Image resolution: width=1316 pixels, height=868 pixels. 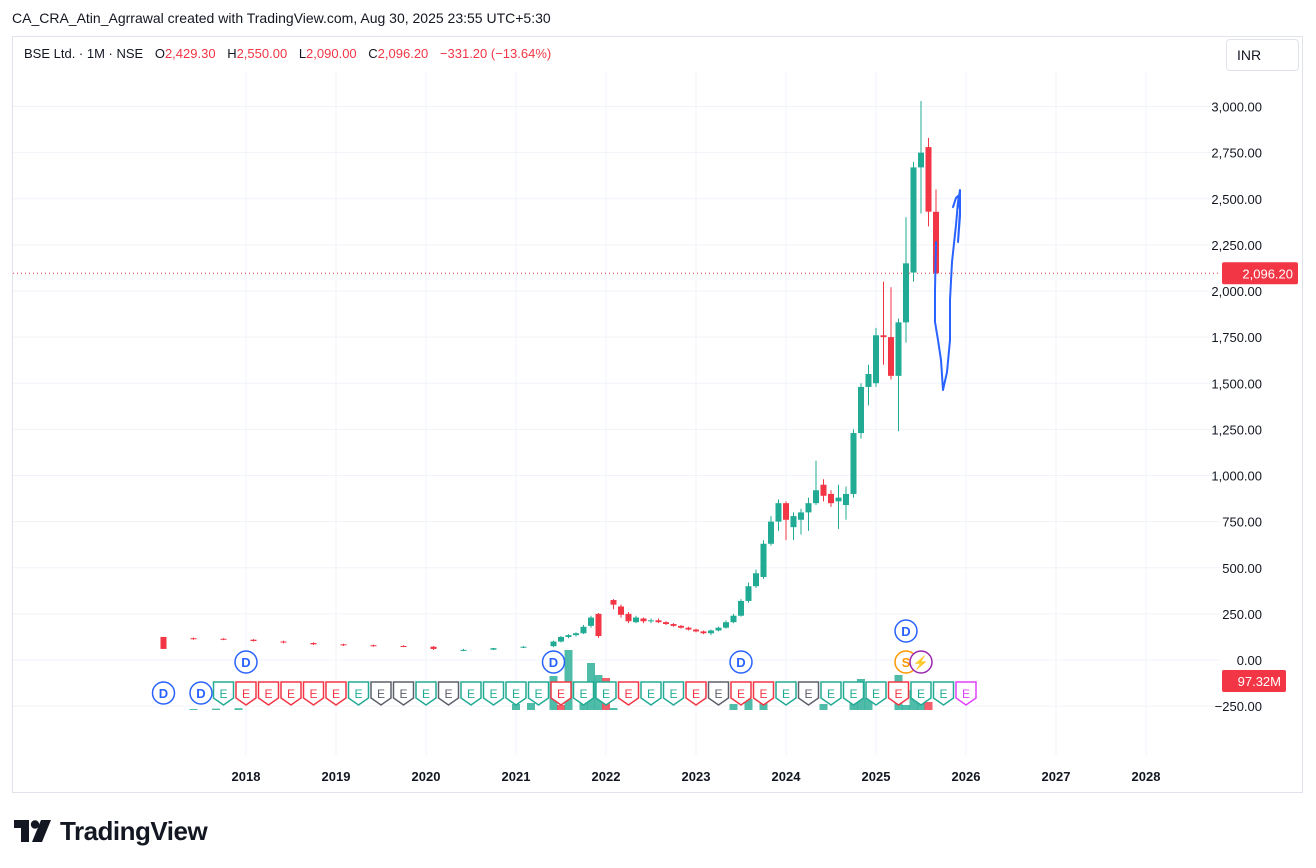 I want to click on y-axis-tick-label: 1,750.00, so click(x=1236, y=337).